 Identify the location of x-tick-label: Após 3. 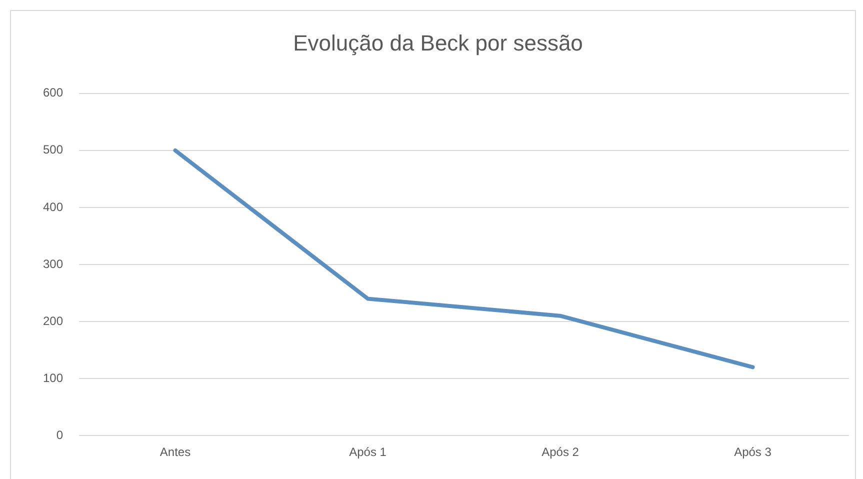
(753, 452).